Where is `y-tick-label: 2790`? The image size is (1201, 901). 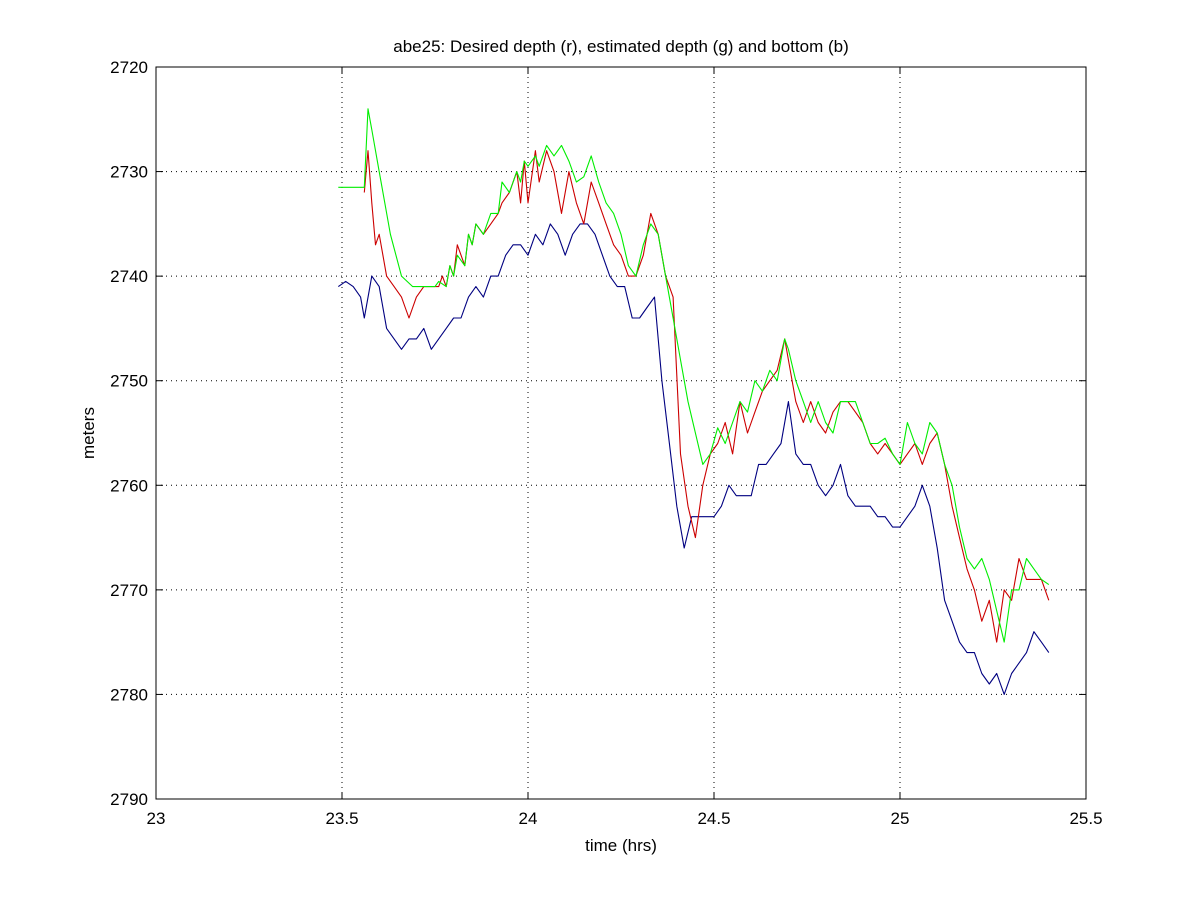
y-tick-label: 2790 is located at coordinates (129, 799).